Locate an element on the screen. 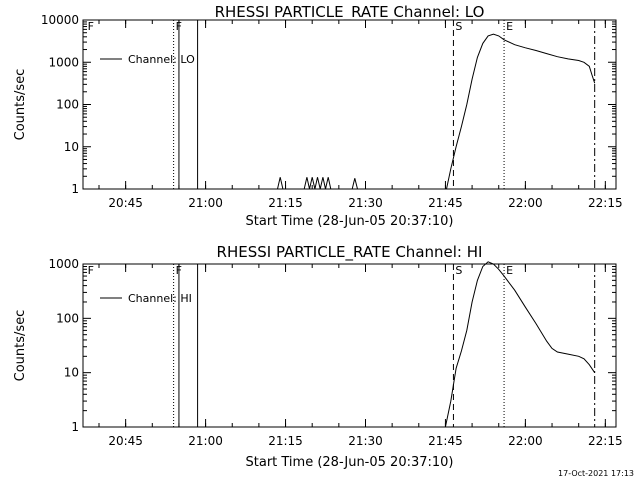 Image resolution: width=640 pixels, height=480 pixels. lo-legend-label: Channel: LO is located at coordinates (161, 59).